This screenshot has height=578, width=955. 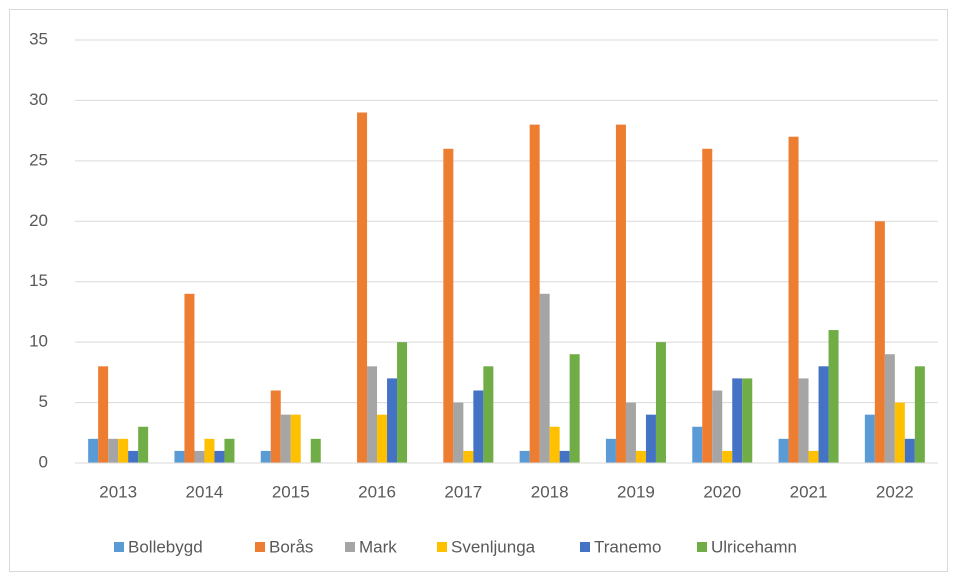 I want to click on y-tick-label: 35, so click(x=38, y=38).